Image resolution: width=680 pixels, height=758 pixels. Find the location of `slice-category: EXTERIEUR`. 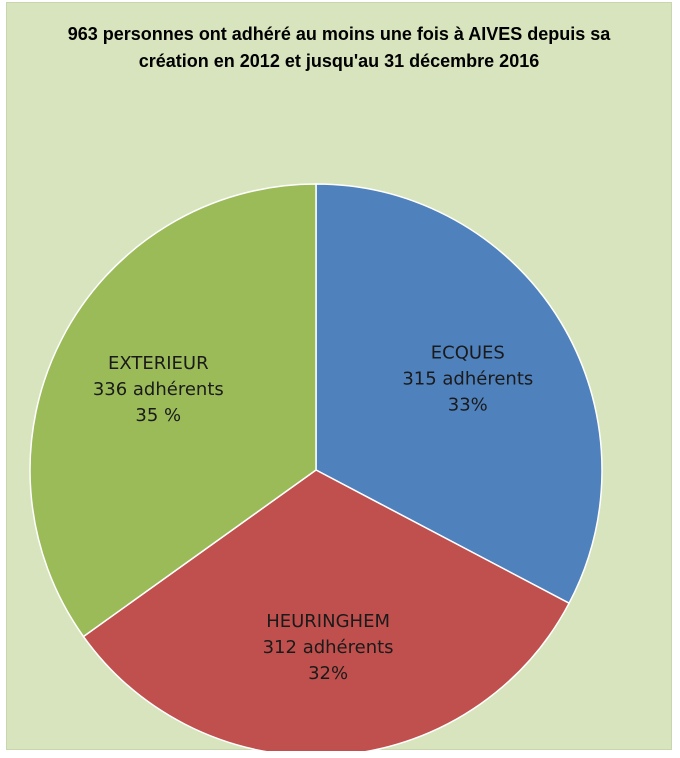

slice-category: EXTERIEUR is located at coordinates (158, 363).